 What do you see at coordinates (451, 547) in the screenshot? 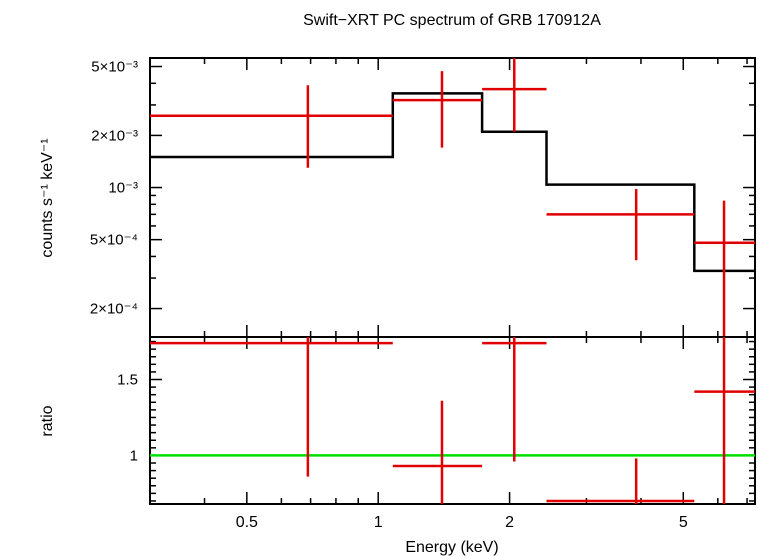
I see `x-axis-label: Energy (keV)` at bounding box center [451, 547].